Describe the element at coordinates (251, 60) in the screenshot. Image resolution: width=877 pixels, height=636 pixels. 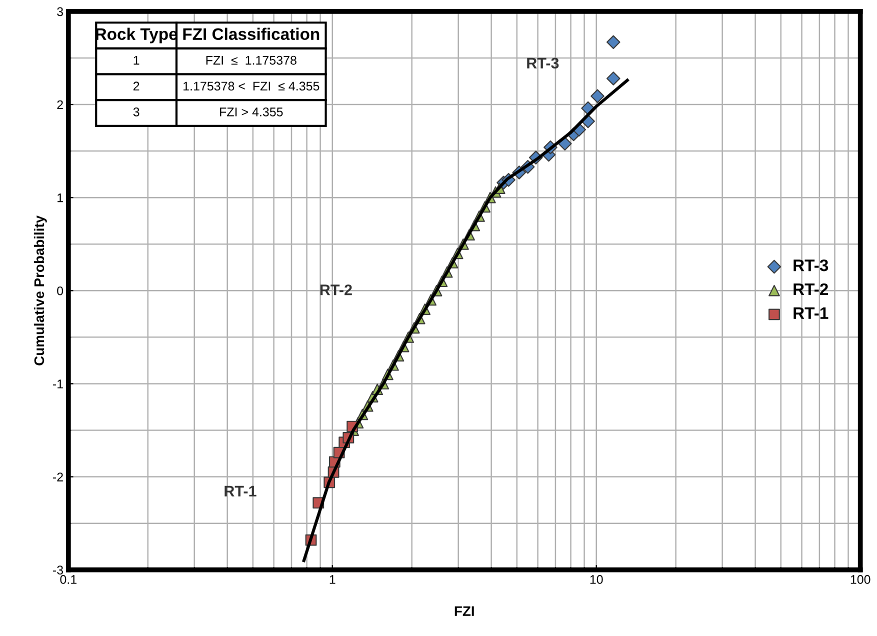
I see `annotation: FZI ≤ 1.175378` at that location.